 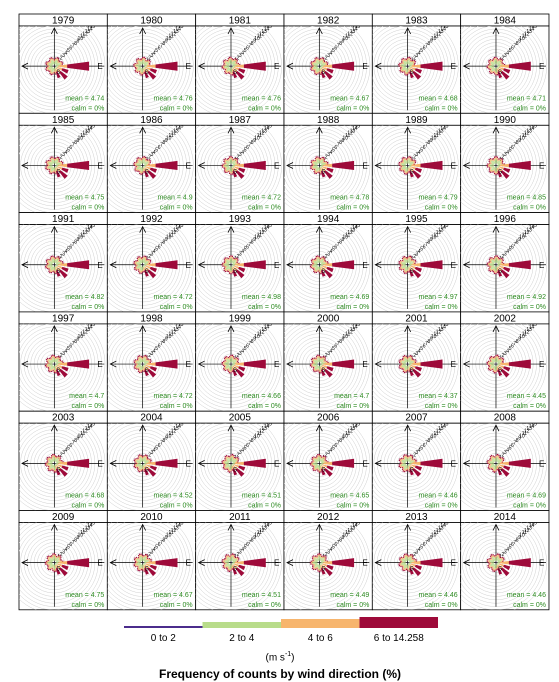 I want to click on radial-tick-label: 4, so click(x=507, y=252).